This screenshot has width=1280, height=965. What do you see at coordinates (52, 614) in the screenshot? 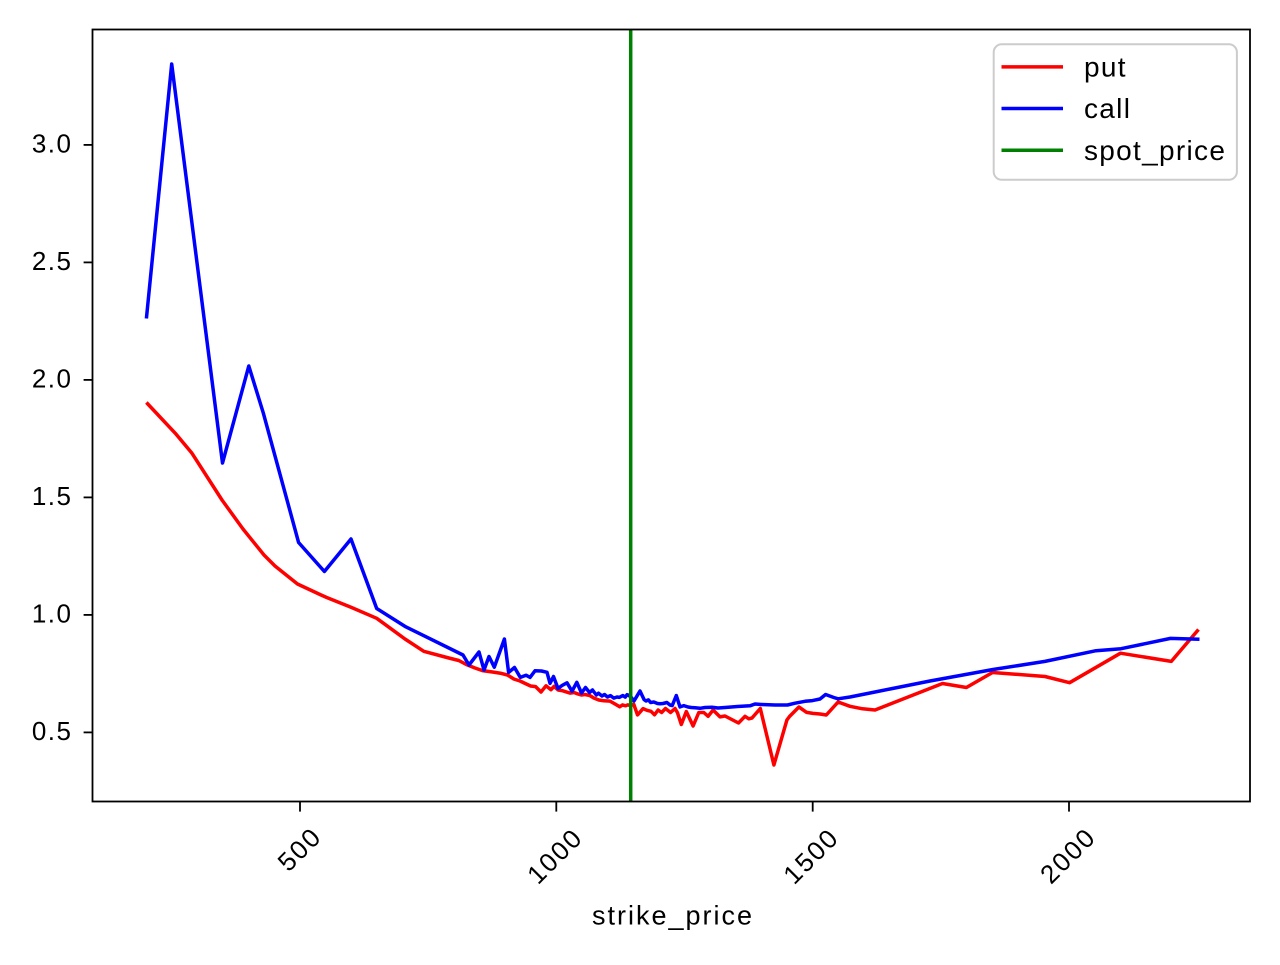
I see `svg-text: 1.0` at bounding box center [52, 614].